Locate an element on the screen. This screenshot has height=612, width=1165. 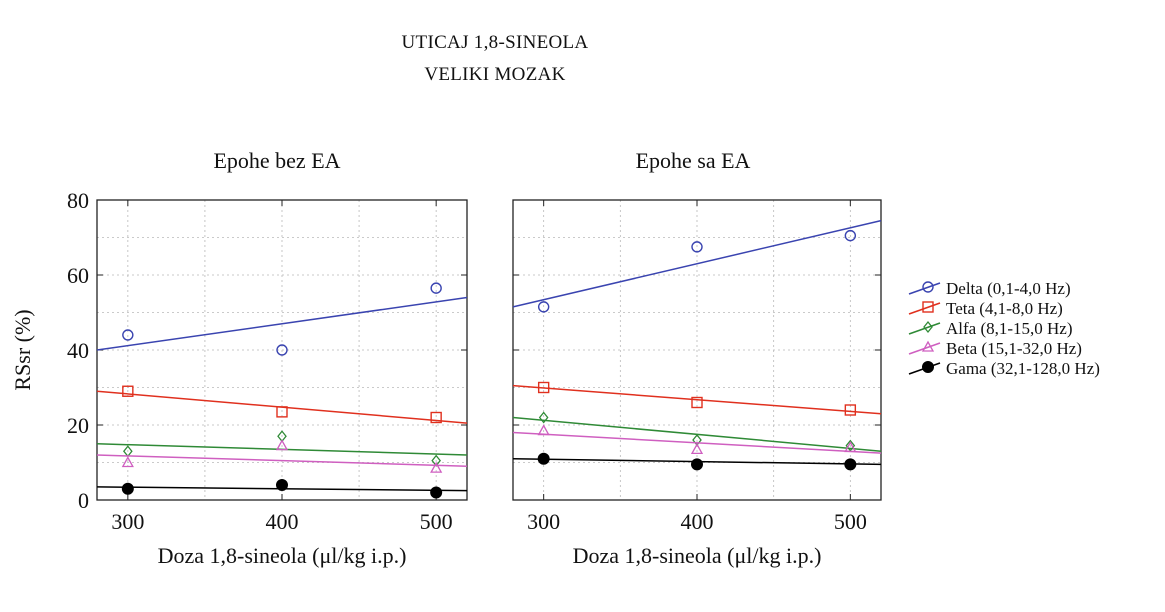
legend-label-gama: Gama (32,1-128,0 Hz) is located at coordinates (1023, 368).